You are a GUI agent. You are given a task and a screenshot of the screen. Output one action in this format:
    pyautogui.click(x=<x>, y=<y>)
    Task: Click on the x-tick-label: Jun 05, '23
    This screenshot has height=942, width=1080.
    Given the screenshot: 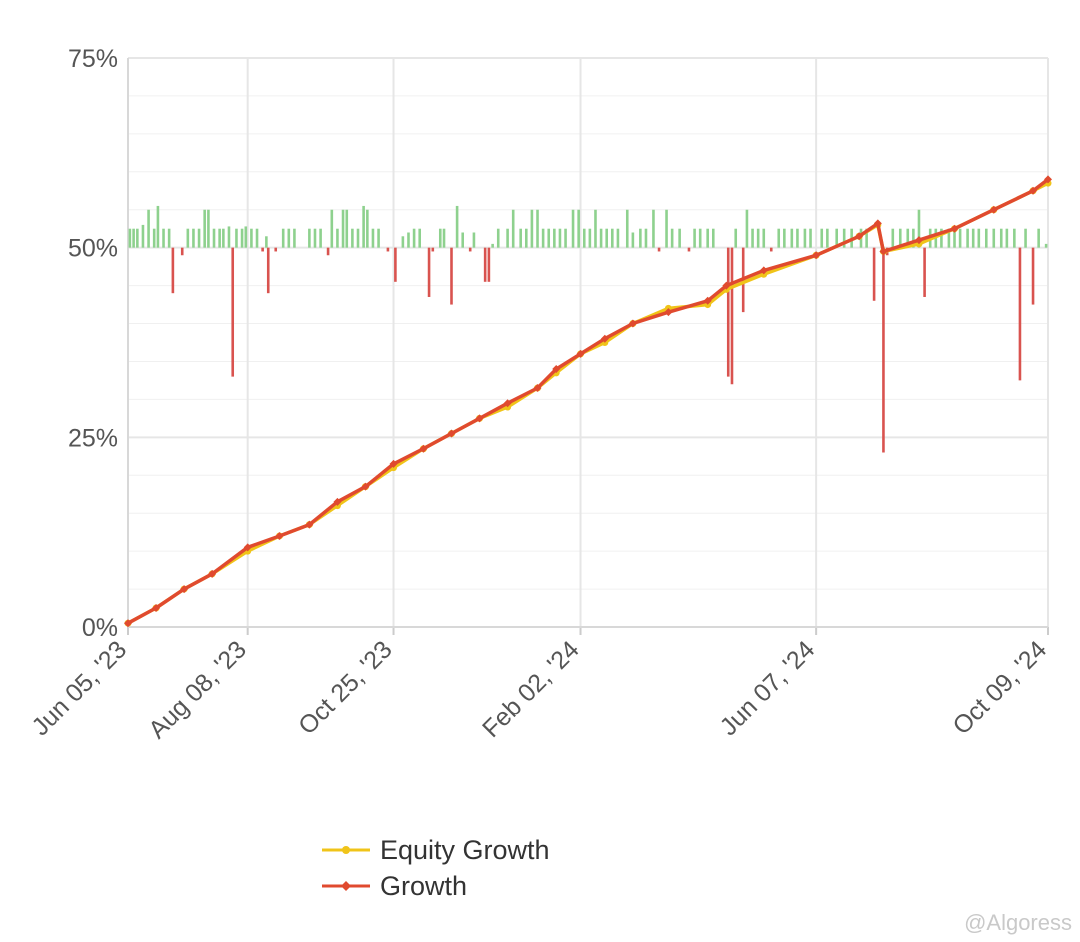 What is the action you would take?
    pyautogui.click(x=79, y=688)
    